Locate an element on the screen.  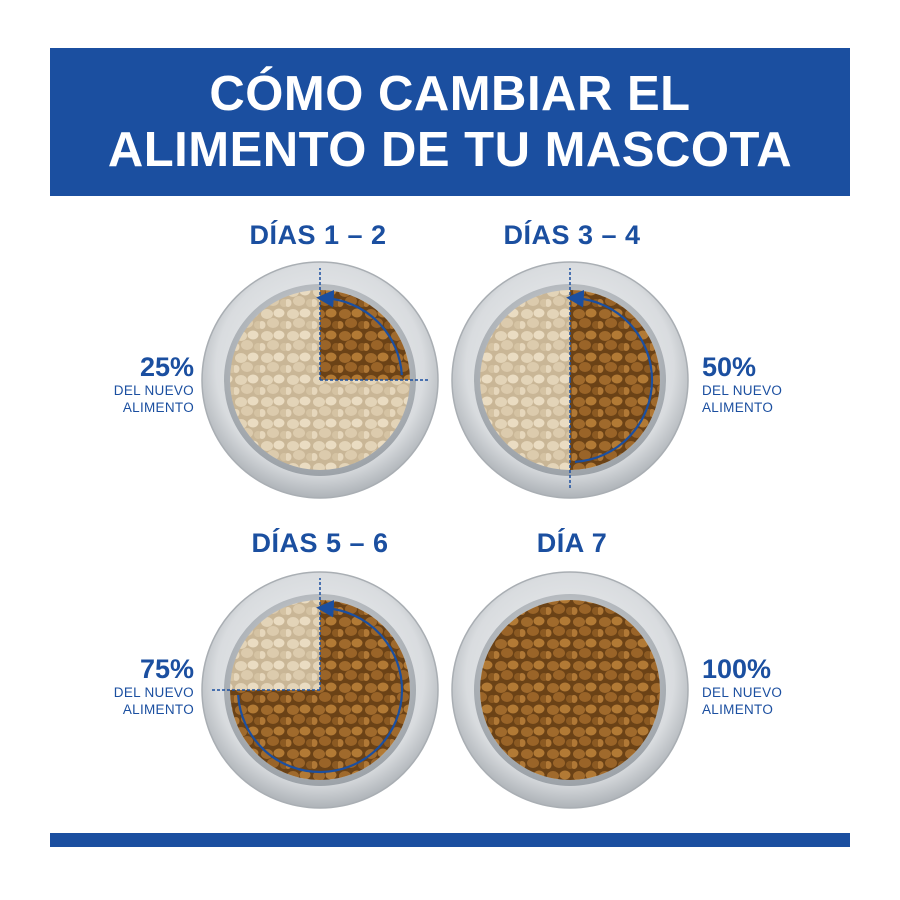
title-line-2: ALIMENTO DE TU MASCOTA is located at coordinates (450, 150).